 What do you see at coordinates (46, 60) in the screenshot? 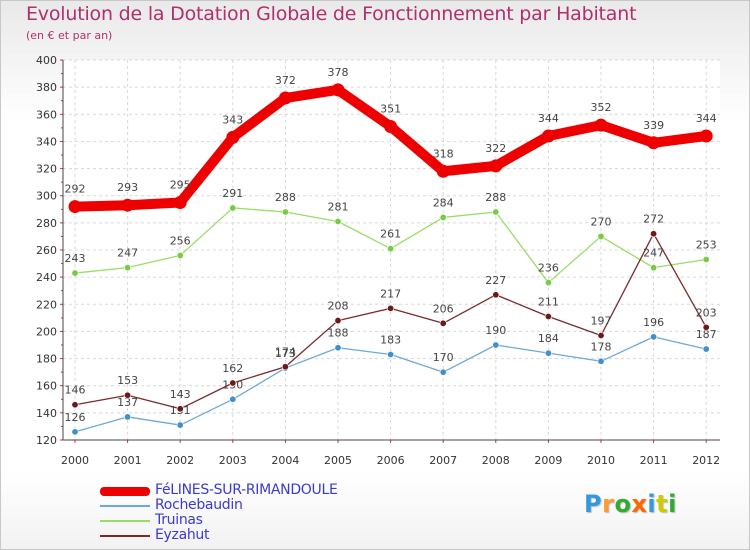
I see `y-tick-label: 400` at bounding box center [46, 60].